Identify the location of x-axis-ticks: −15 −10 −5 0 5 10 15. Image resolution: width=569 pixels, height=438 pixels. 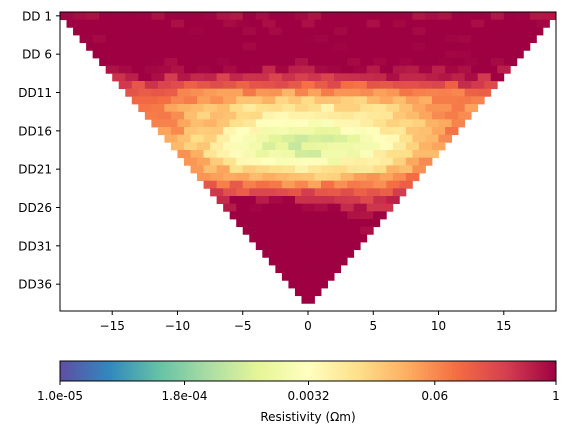
(305, 322).